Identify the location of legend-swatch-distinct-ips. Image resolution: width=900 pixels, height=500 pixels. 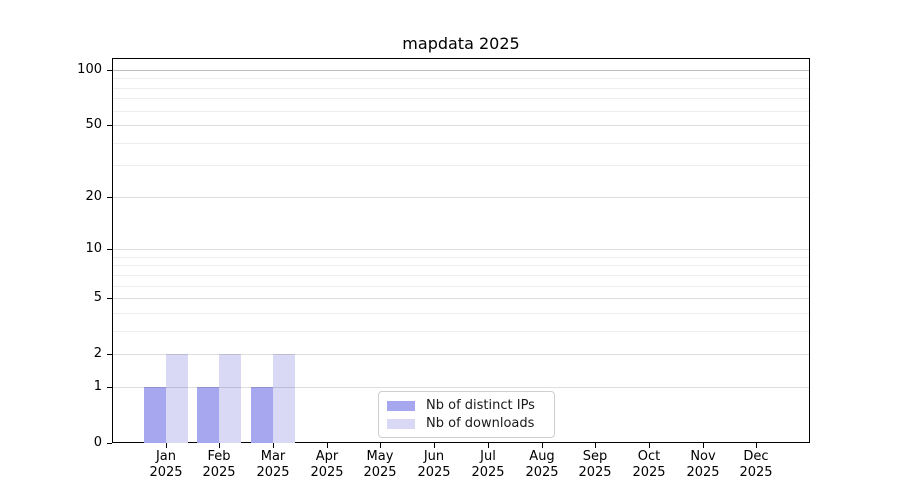
(401, 405).